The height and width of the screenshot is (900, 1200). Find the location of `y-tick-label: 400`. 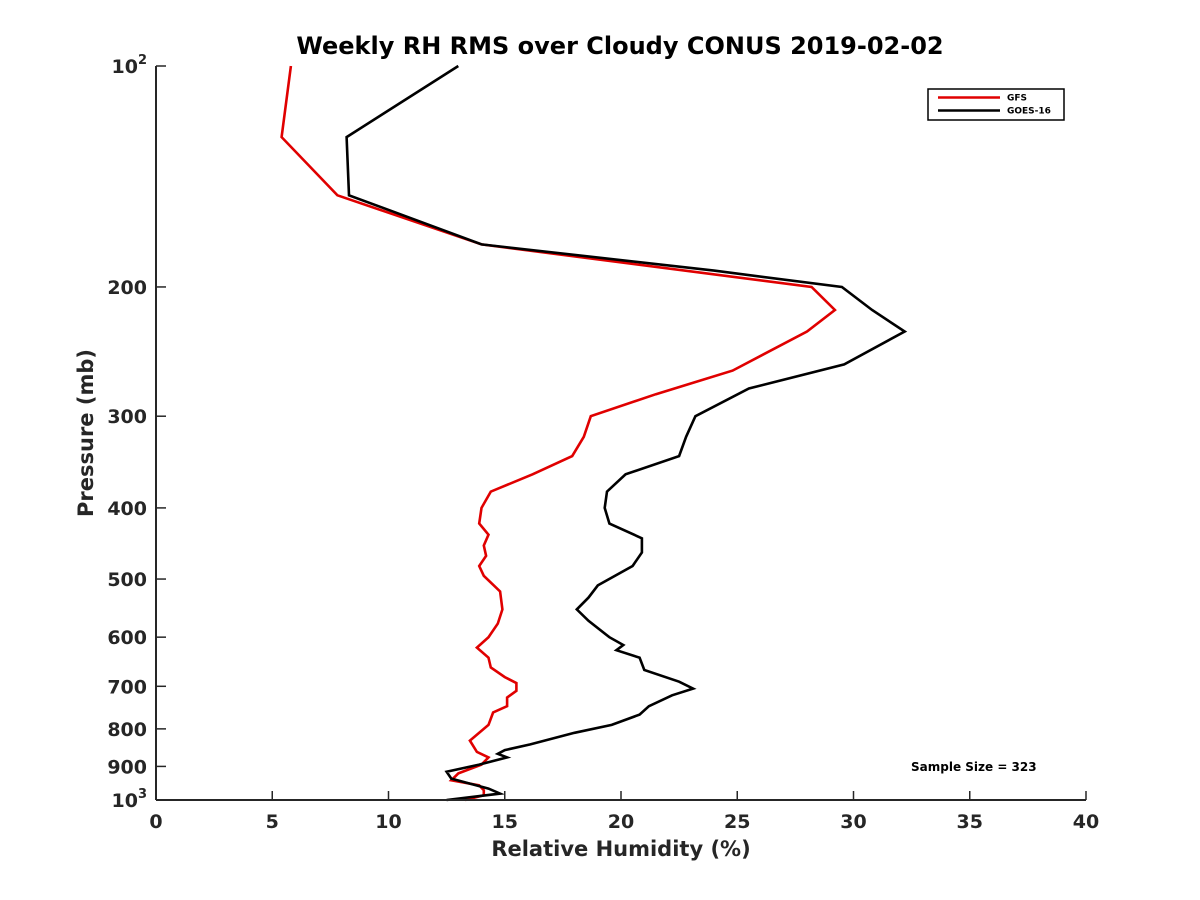

y-tick-label: 400 is located at coordinates (127, 509).